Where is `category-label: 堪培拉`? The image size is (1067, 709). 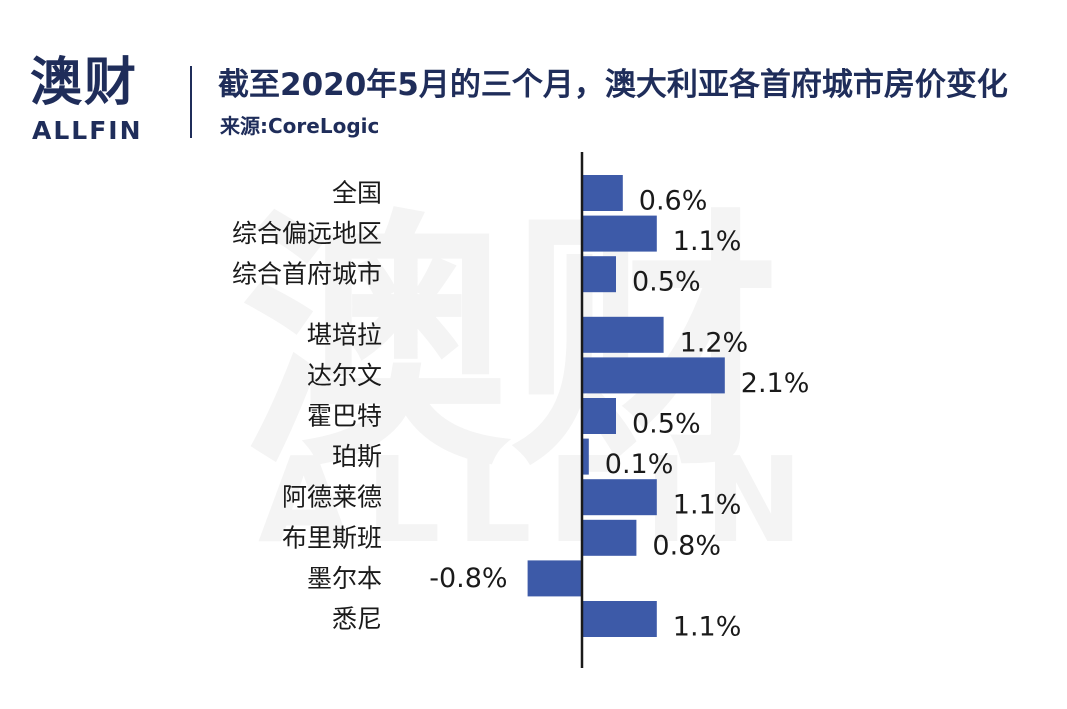
category-label: 堪培拉 is located at coordinates (344, 334).